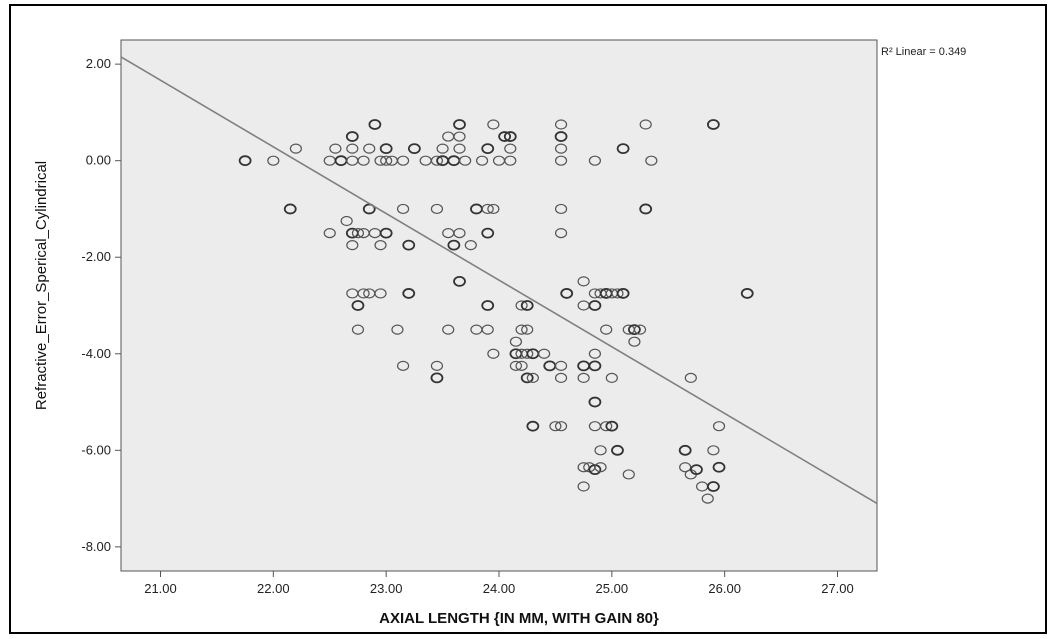  I want to click on x-tick-label: 27.00, so click(837, 588).